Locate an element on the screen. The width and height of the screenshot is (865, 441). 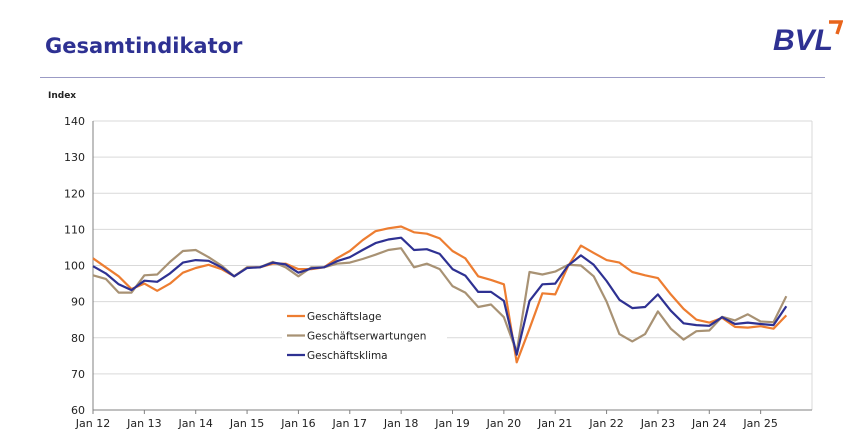
x-tick-label: Jan 15 is located at coordinates (246, 423).